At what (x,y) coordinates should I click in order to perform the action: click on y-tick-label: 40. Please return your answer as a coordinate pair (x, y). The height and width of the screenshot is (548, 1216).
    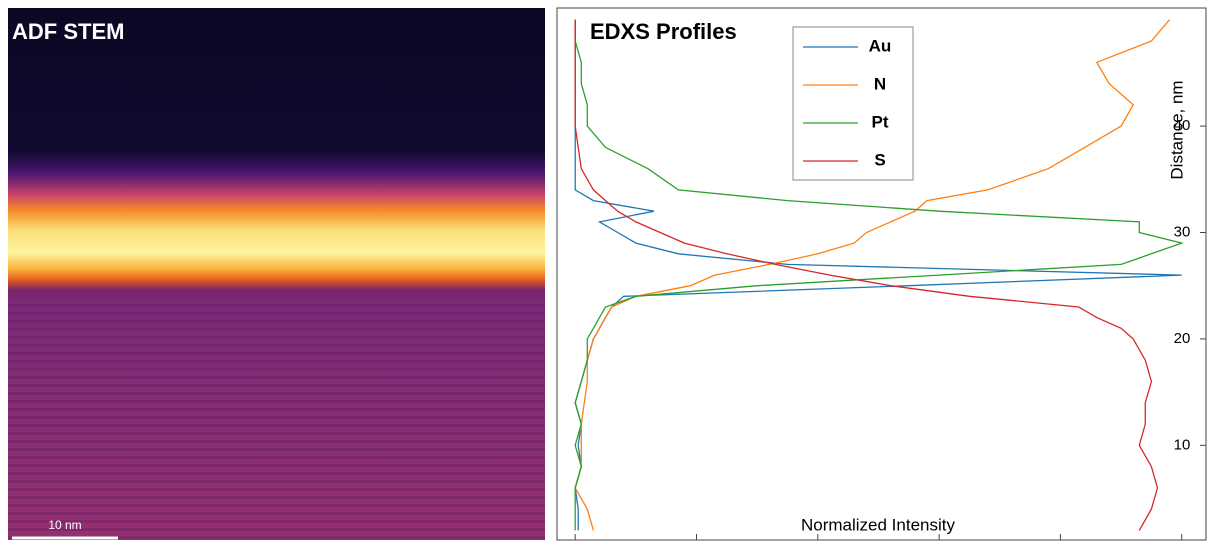
    Looking at the image, I should click on (1182, 125).